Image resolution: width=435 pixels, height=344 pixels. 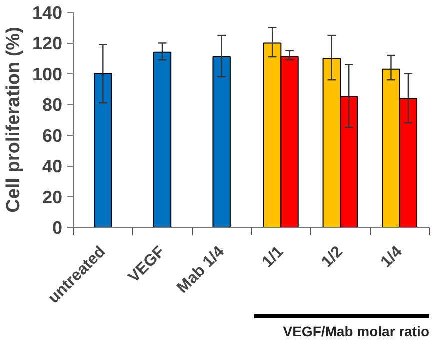 What do you see at coordinates (332, 257) in the screenshot?
I see `x-tick-label: 1/2` at bounding box center [332, 257].